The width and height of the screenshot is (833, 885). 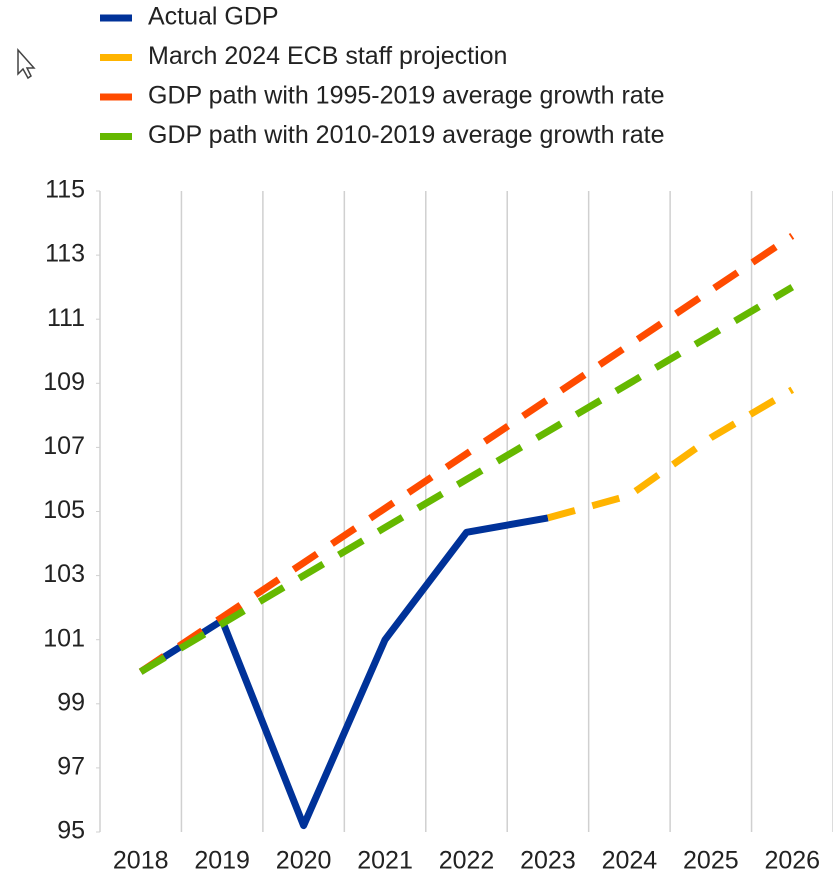 I want to click on x-tick-label: 2026, so click(x=792, y=861).